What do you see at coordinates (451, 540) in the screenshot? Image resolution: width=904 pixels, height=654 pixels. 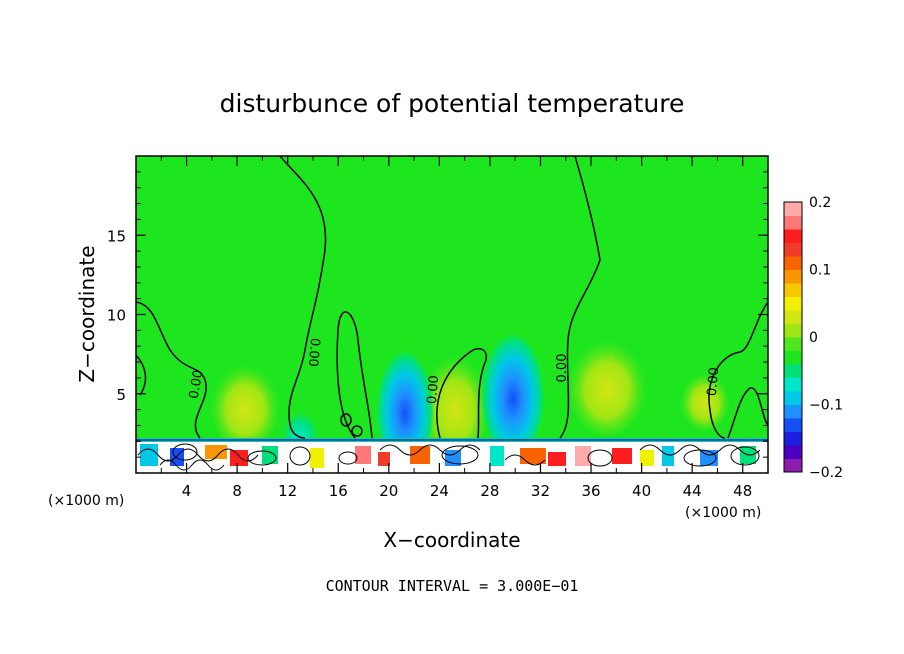 I see `x-axis-label: X−coordinate` at bounding box center [451, 540].